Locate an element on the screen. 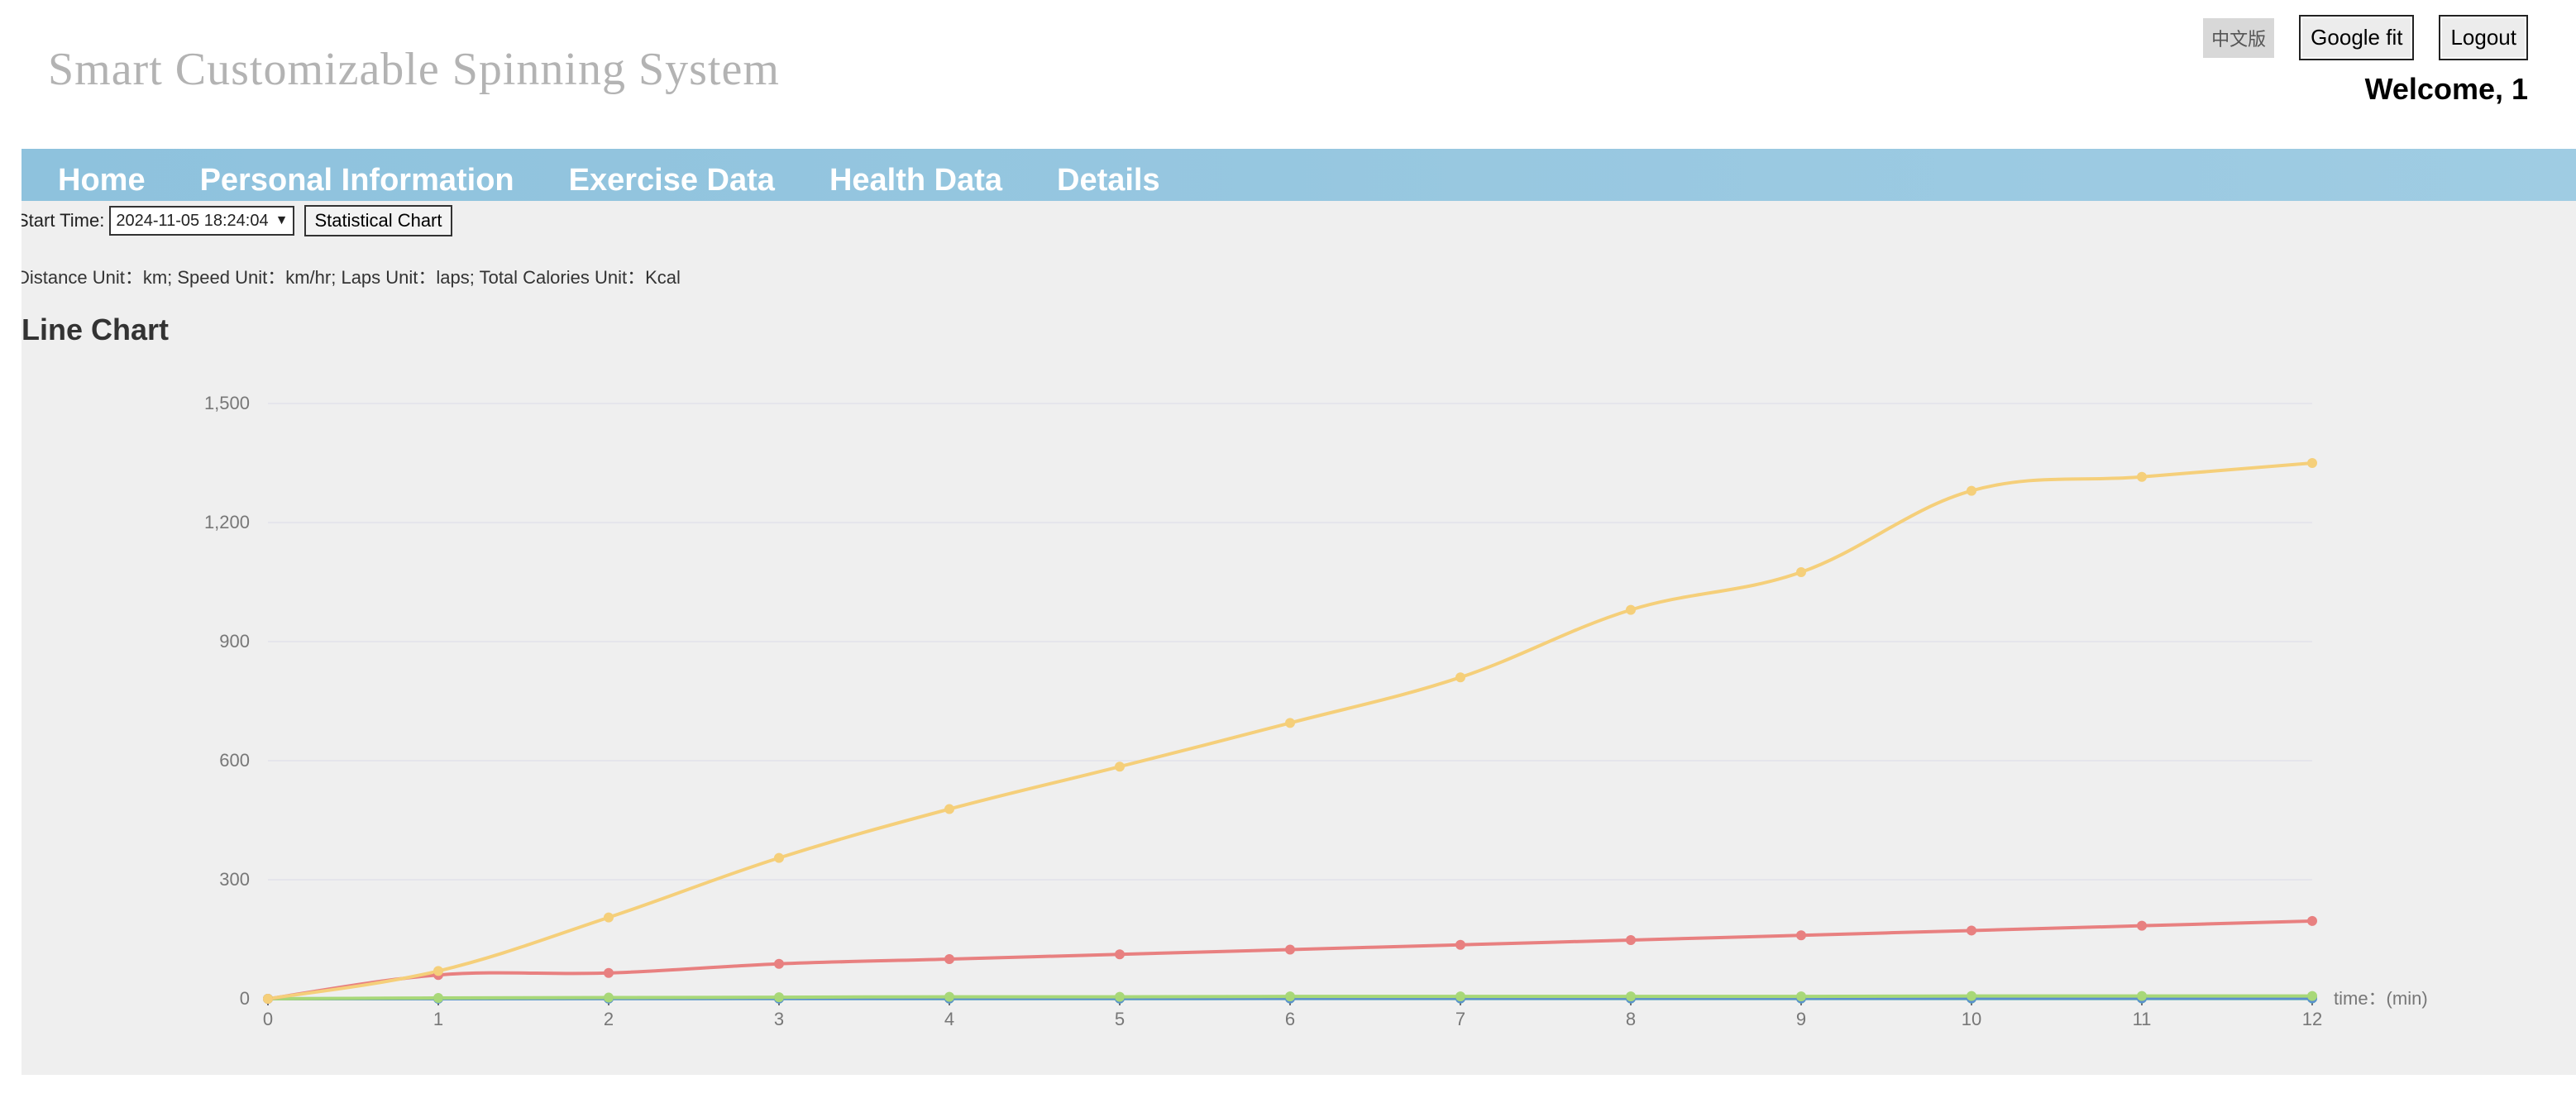 The width and height of the screenshot is (2576, 1098). chart-heading: Line Chart is located at coordinates (96, 329).